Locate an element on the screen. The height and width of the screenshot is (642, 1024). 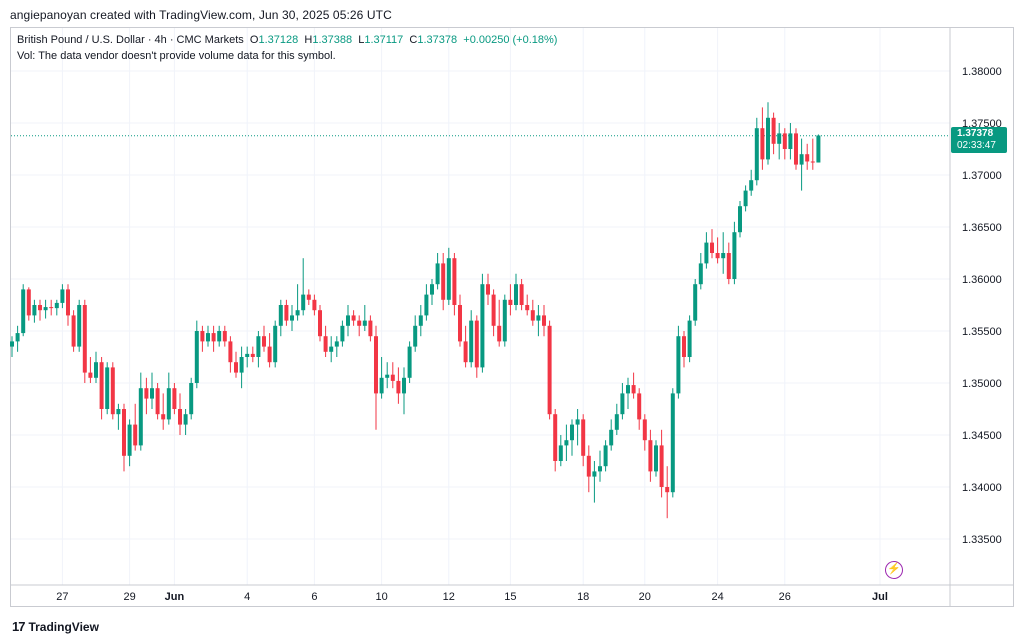
open-key: O is located at coordinates (254, 40).